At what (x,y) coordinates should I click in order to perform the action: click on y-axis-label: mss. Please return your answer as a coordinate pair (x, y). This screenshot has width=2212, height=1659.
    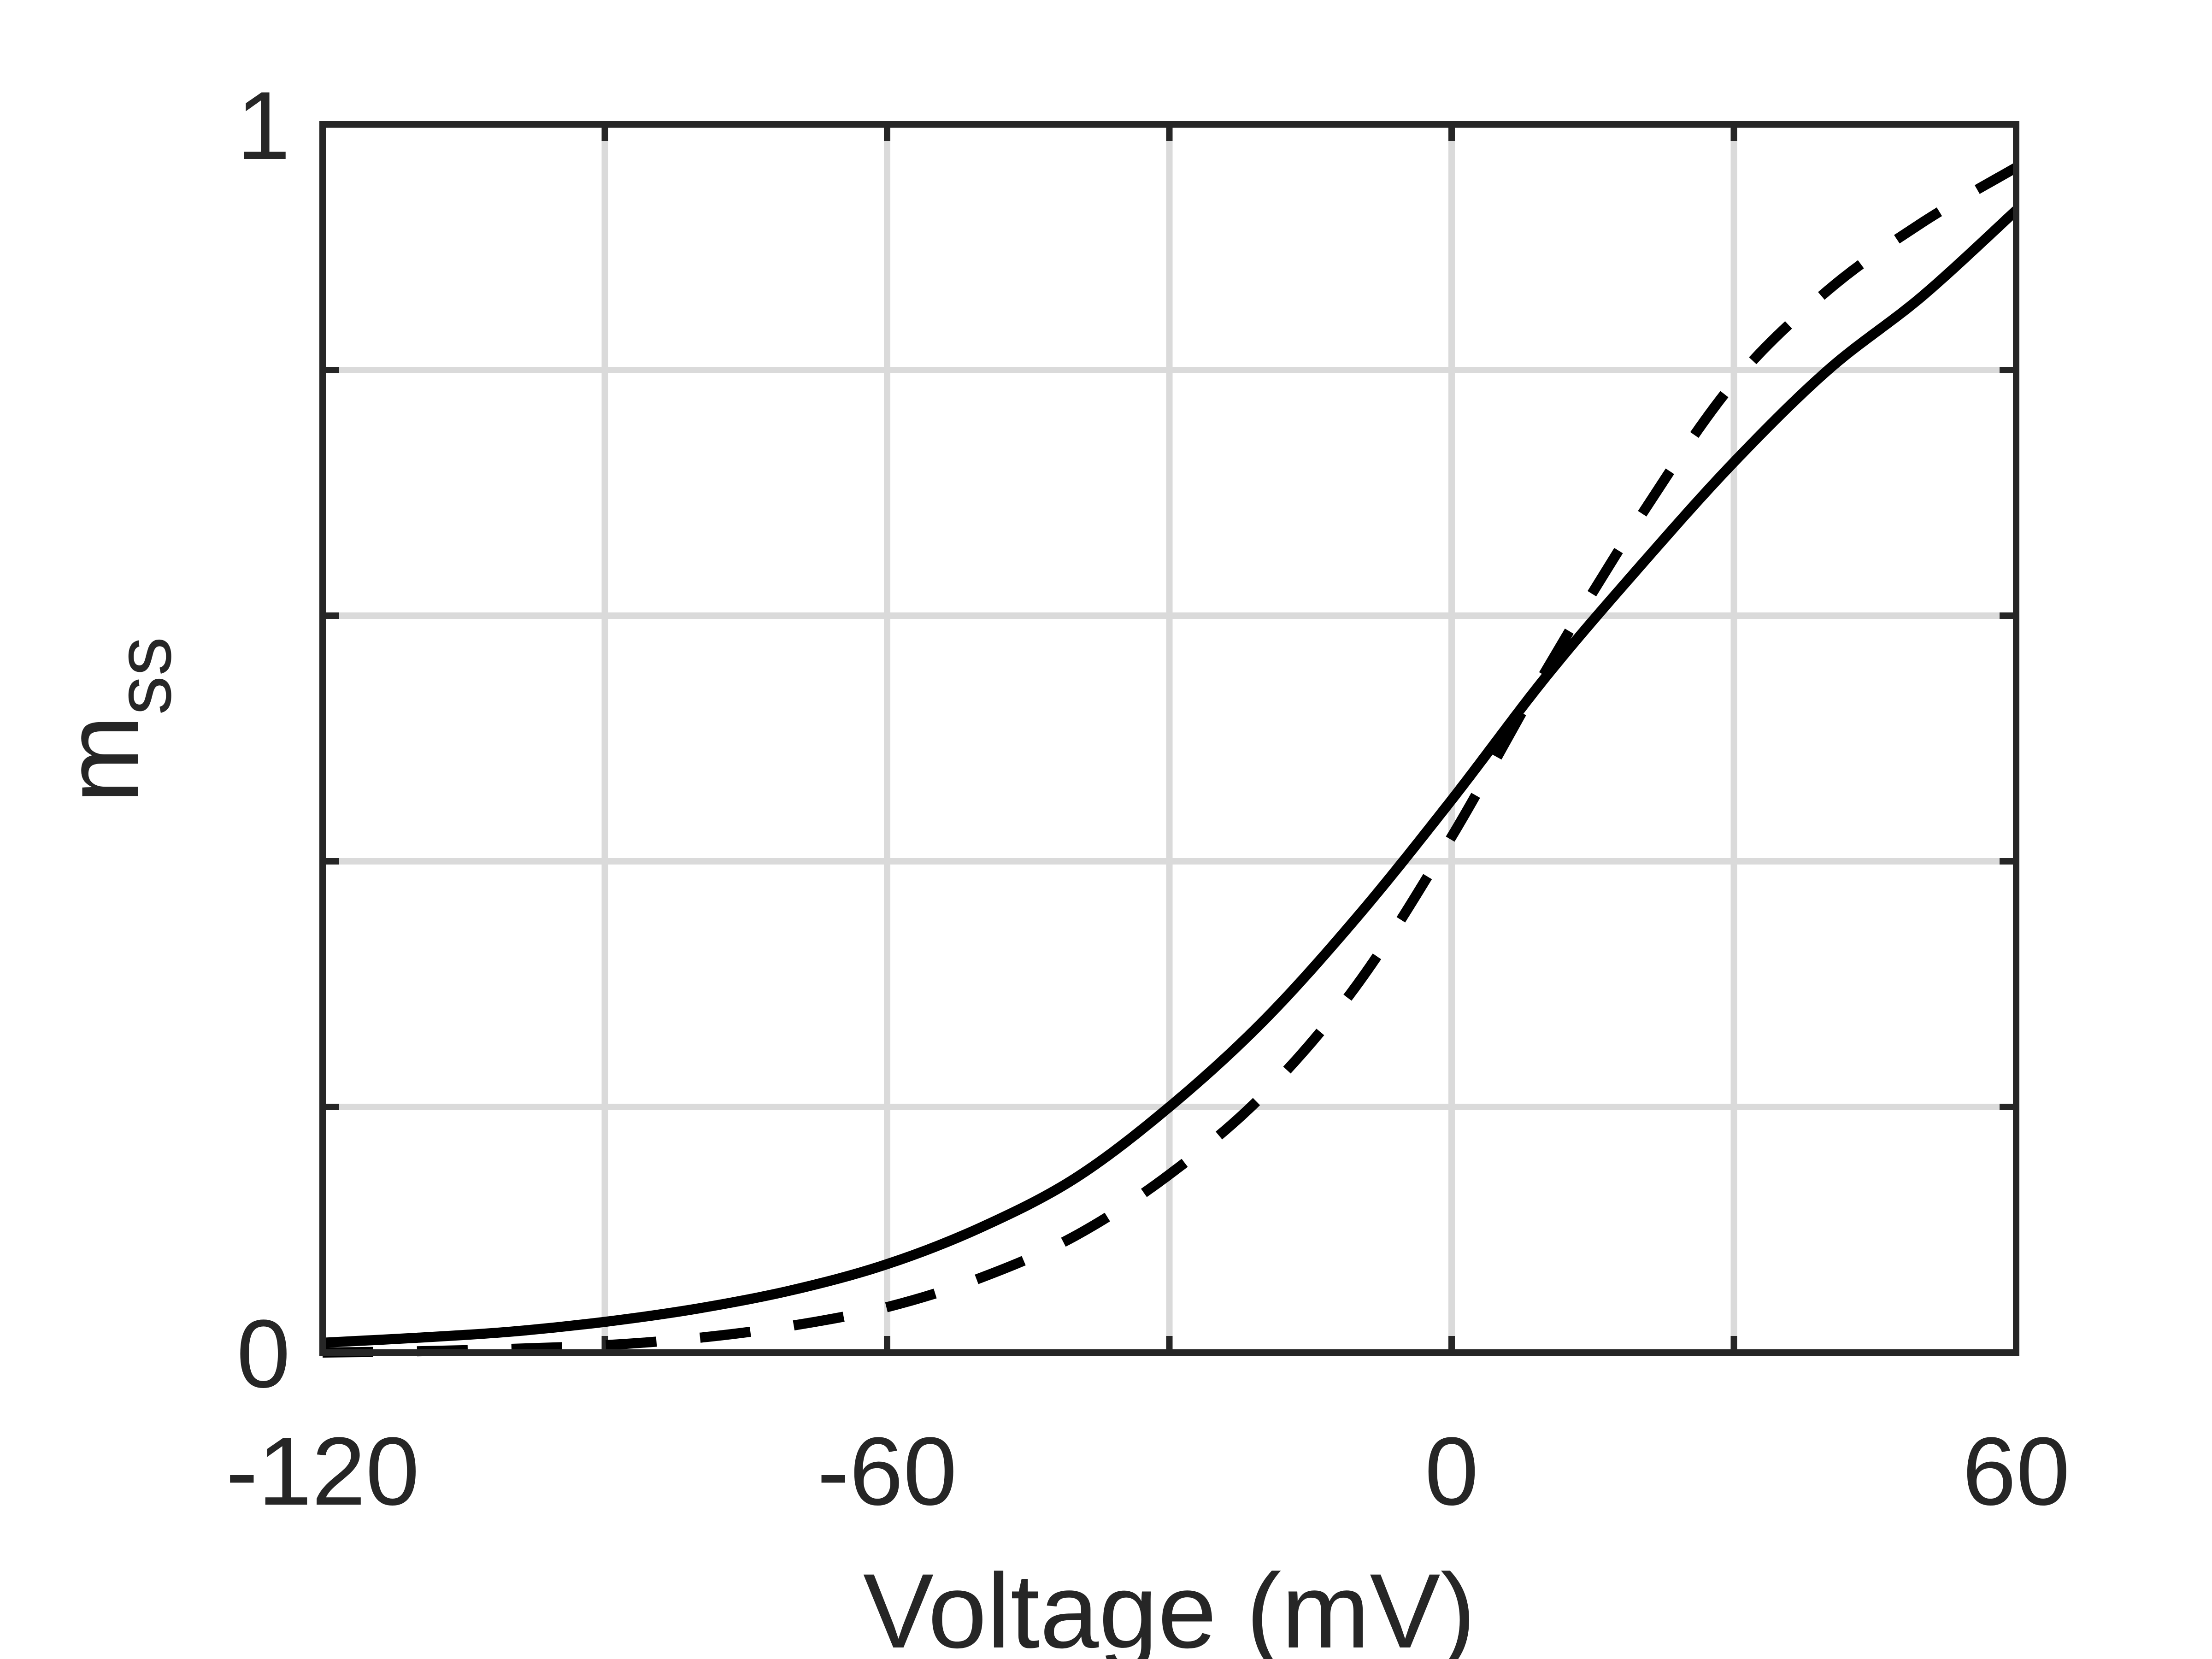
    Looking at the image, I should click on (115, 720).